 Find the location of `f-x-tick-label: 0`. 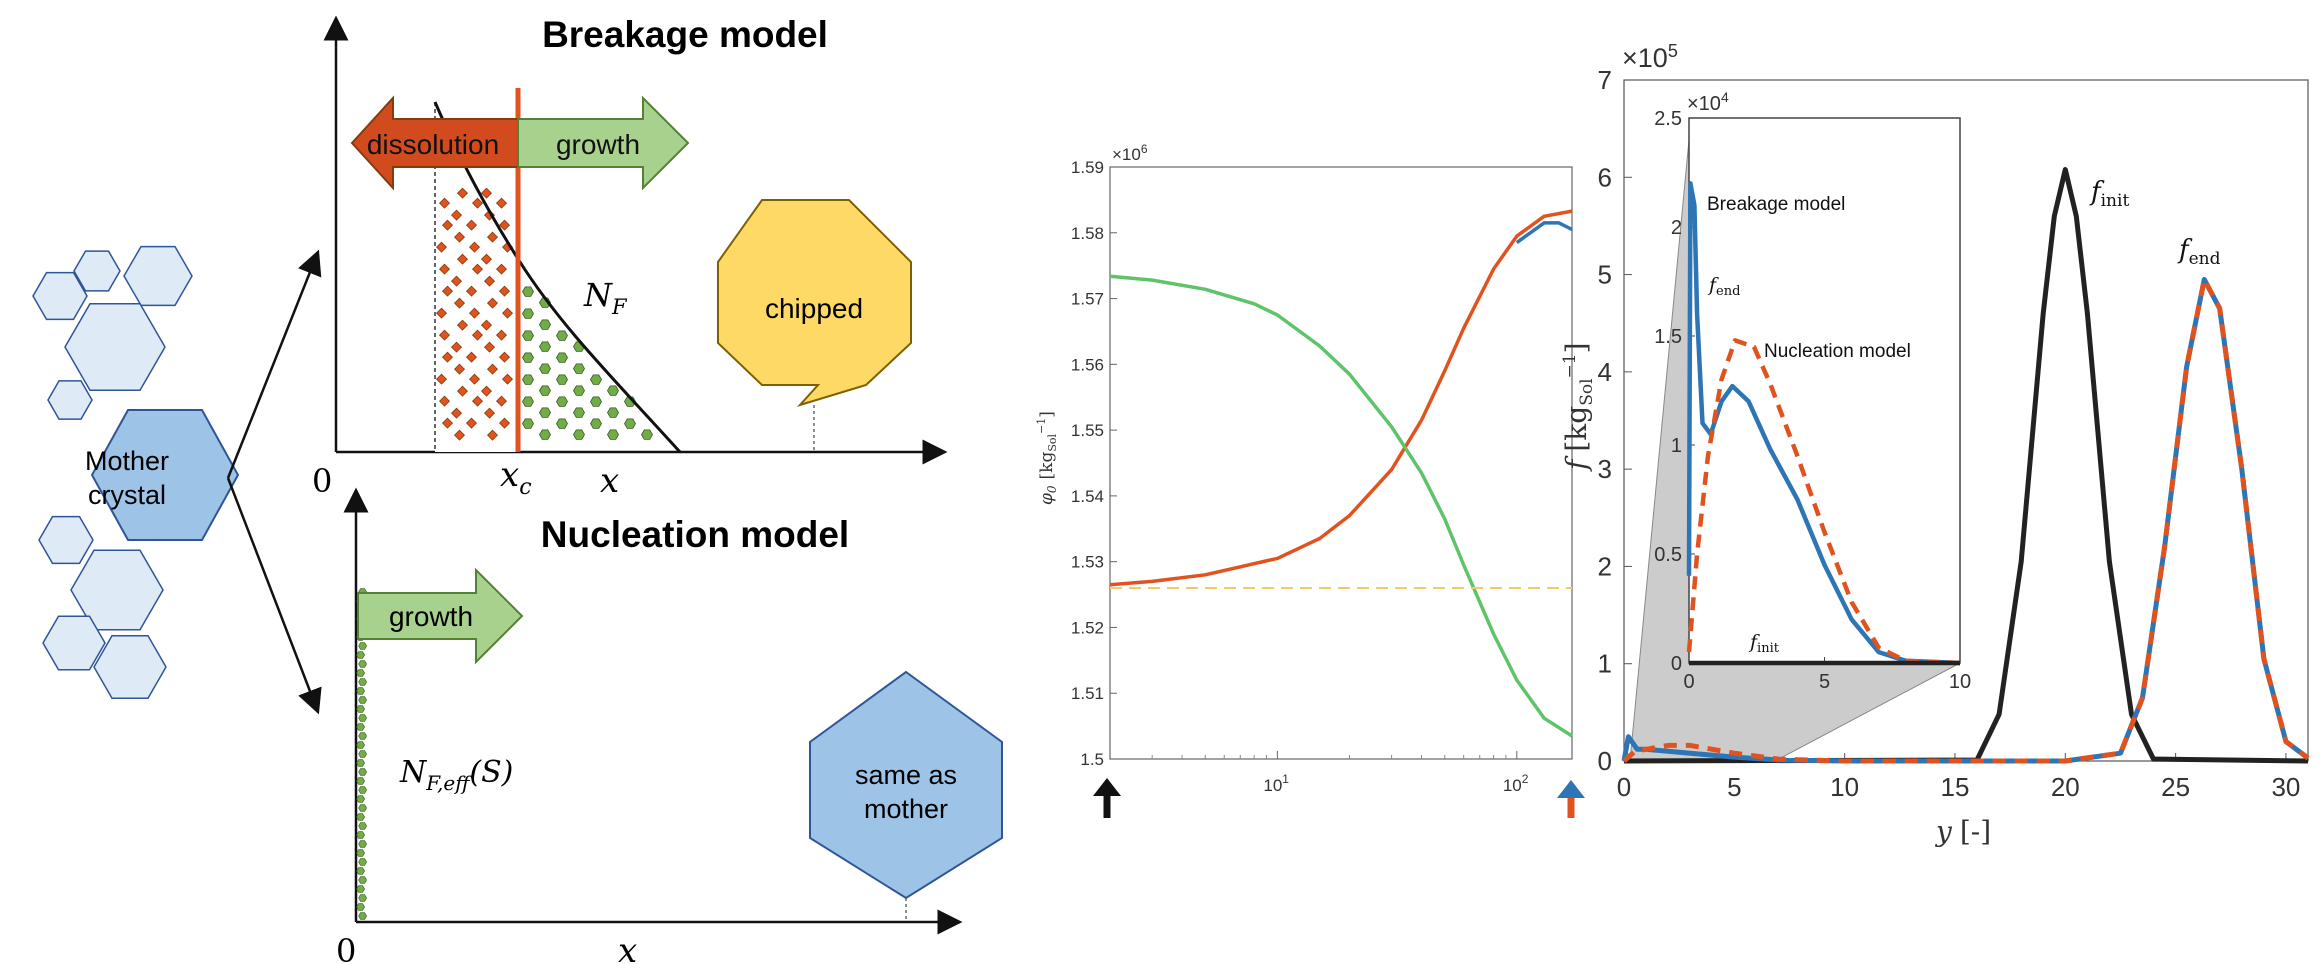

f-x-tick-label: 0 is located at coordinates (1624, 787).